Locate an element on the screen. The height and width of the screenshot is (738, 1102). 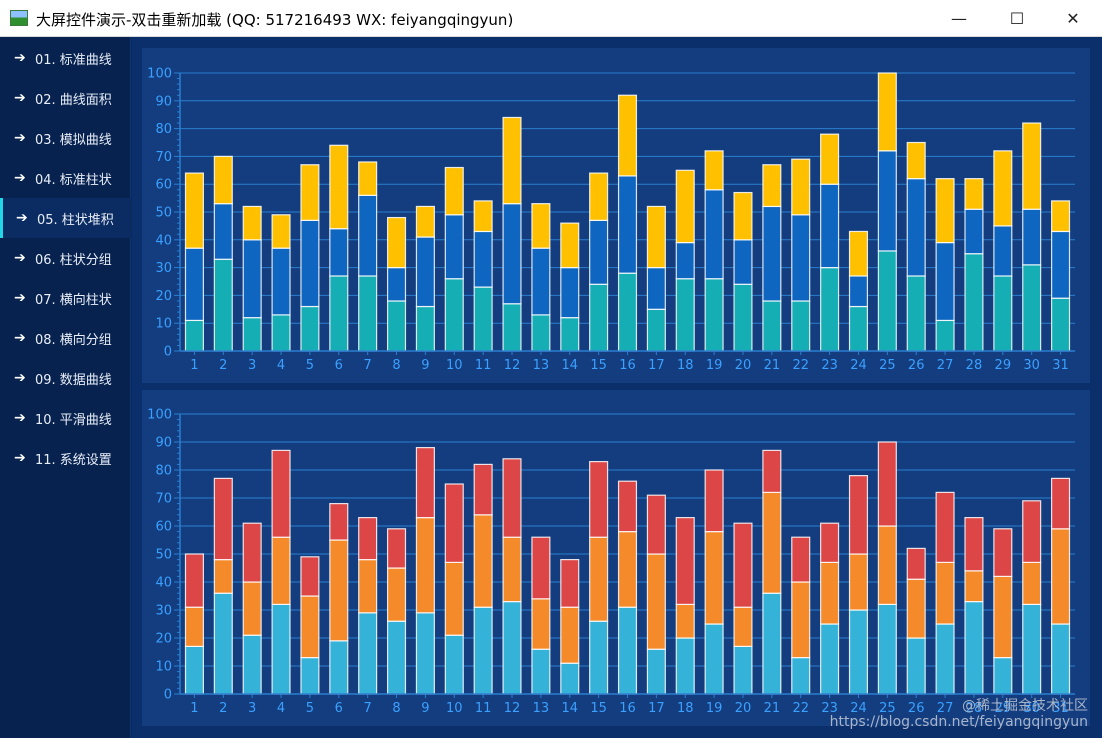
sidebar-item-horizontal-bar: ➔ 07. 横向柱状 is located at coordinates (65, 298).